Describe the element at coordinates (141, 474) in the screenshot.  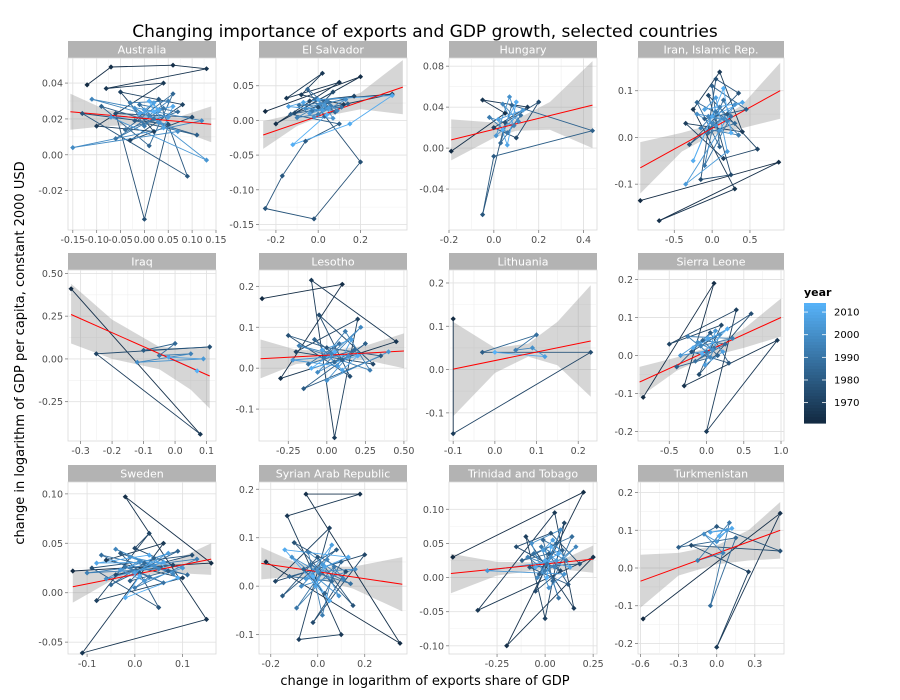
I see `facet-strip-label: Sweden` at that location.